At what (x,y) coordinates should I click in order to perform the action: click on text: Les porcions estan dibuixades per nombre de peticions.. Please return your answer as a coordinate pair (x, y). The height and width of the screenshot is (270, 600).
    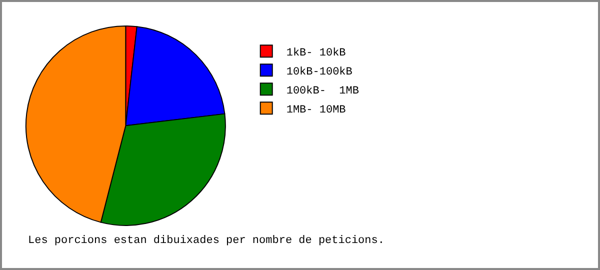
    Looking at the image, I should click on (206, 241).